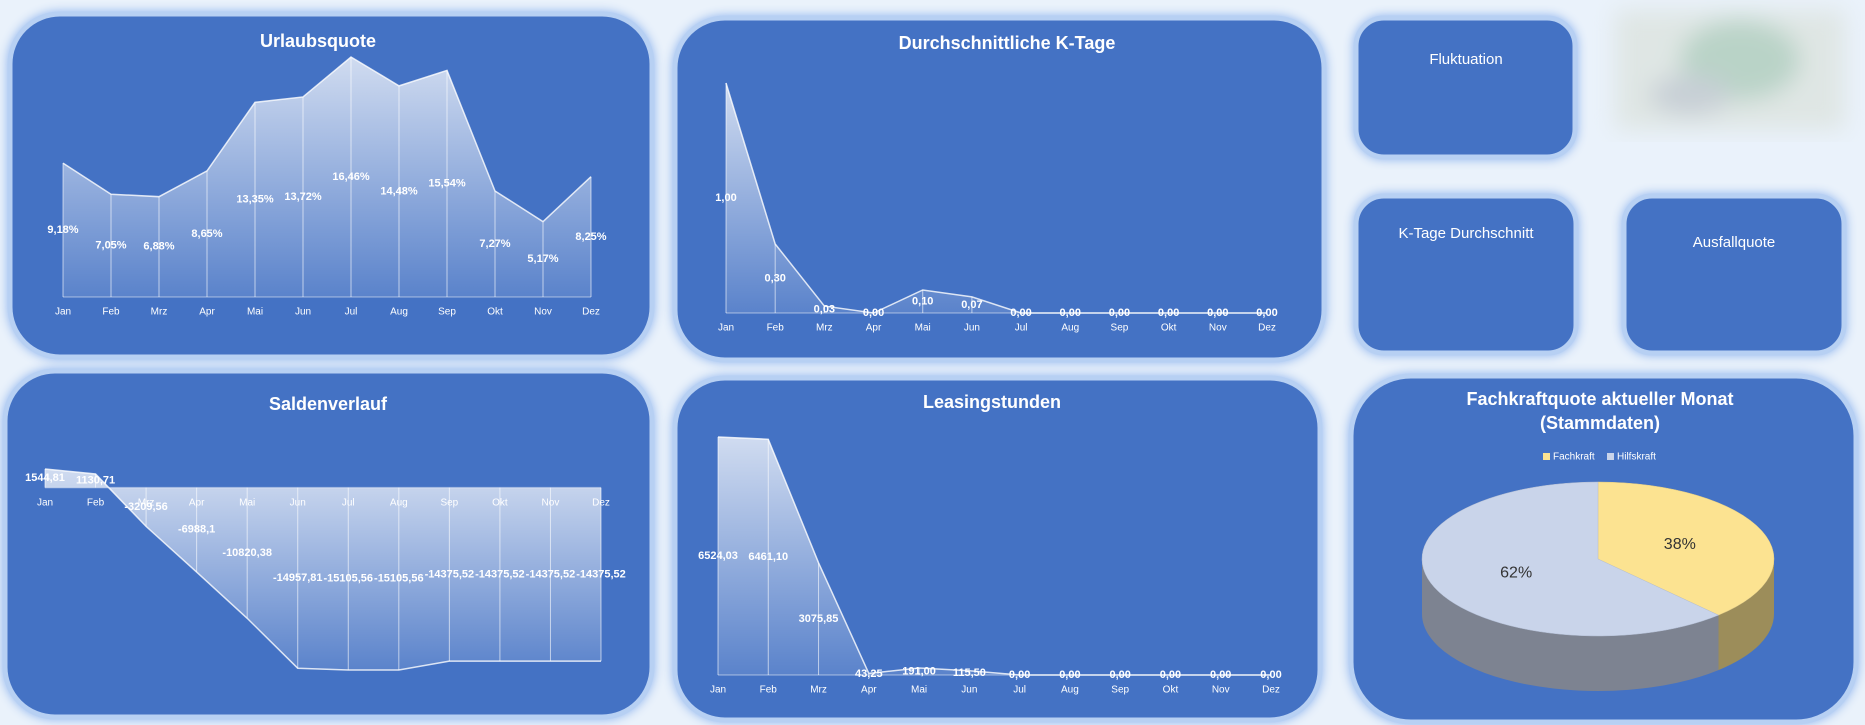 The width and height of the screenshot is (1865, 725). What do you see at coordinates (919, 671) in the screenshot?
I see `data-label: 191,00` at bounding box center [919, 671].